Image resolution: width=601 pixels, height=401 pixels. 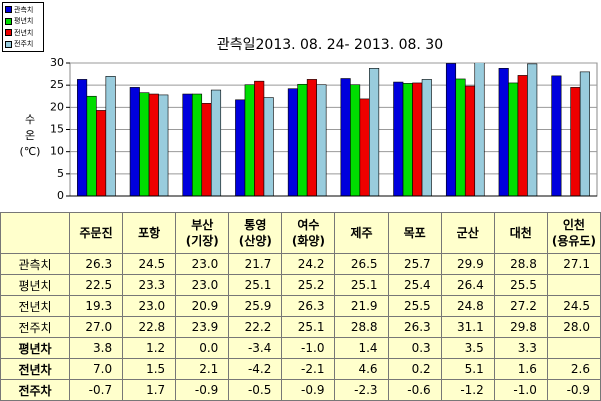 What do you see at coordinates (361, 390) in the screenshot?
I see `diff-cell: -2.3` at bounding box center [361, 390].